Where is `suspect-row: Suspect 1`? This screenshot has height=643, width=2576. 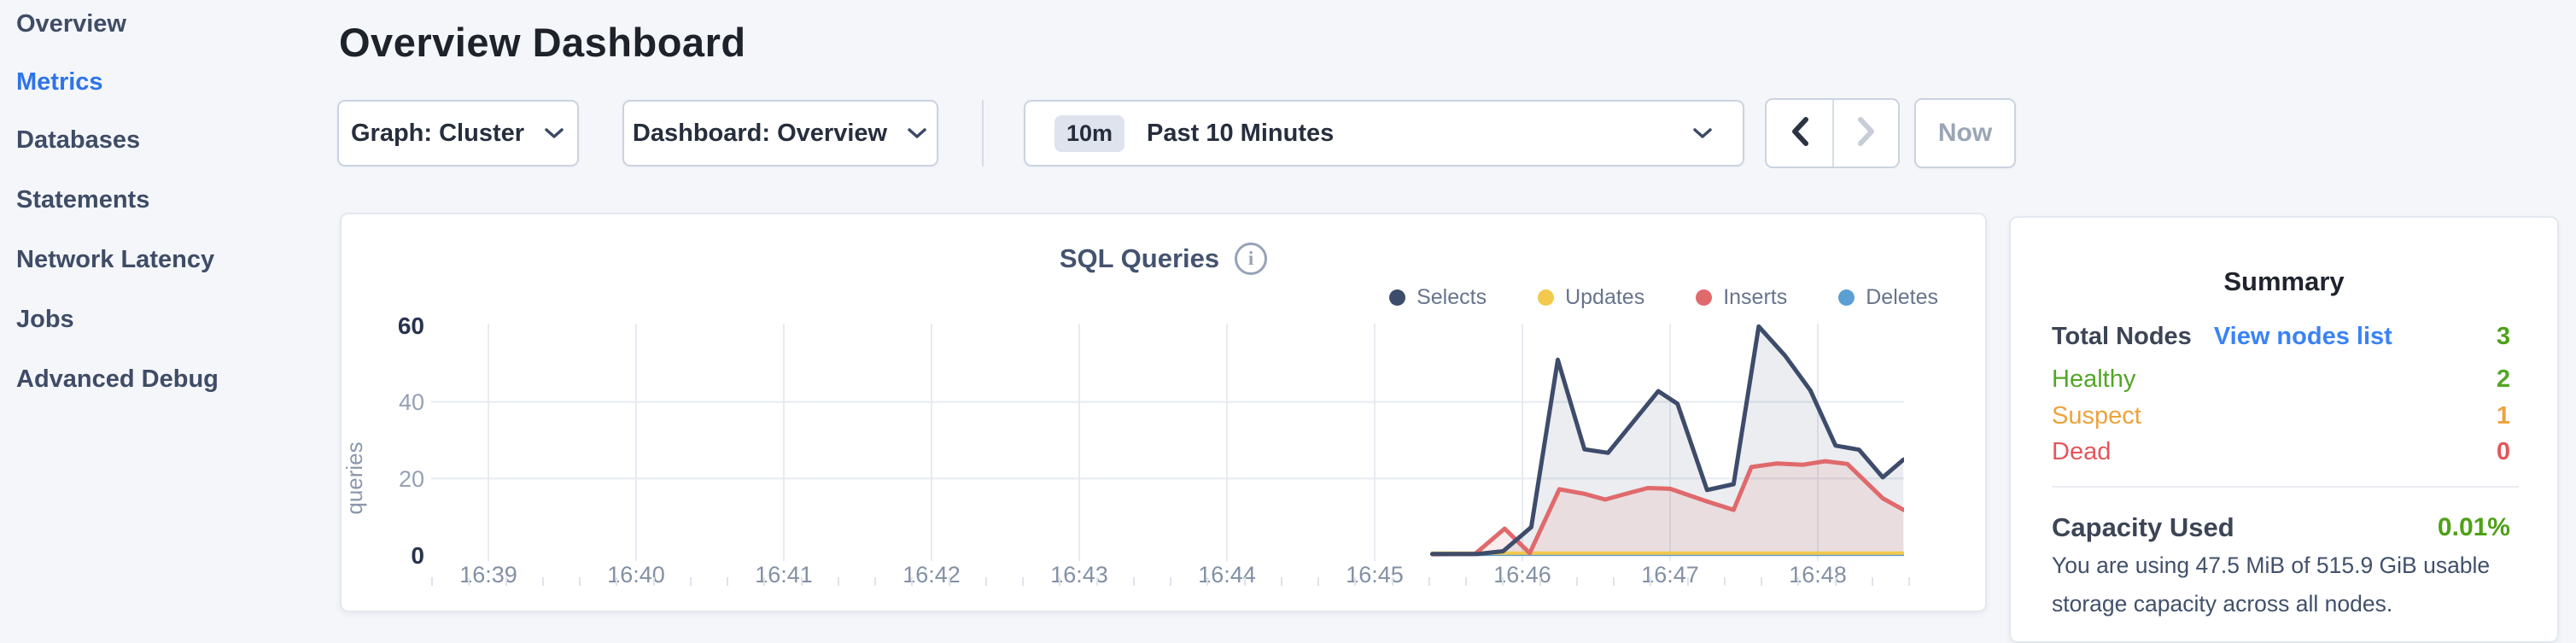 suspect-row: Suspect 1 is located at coordinates (2281, 416).